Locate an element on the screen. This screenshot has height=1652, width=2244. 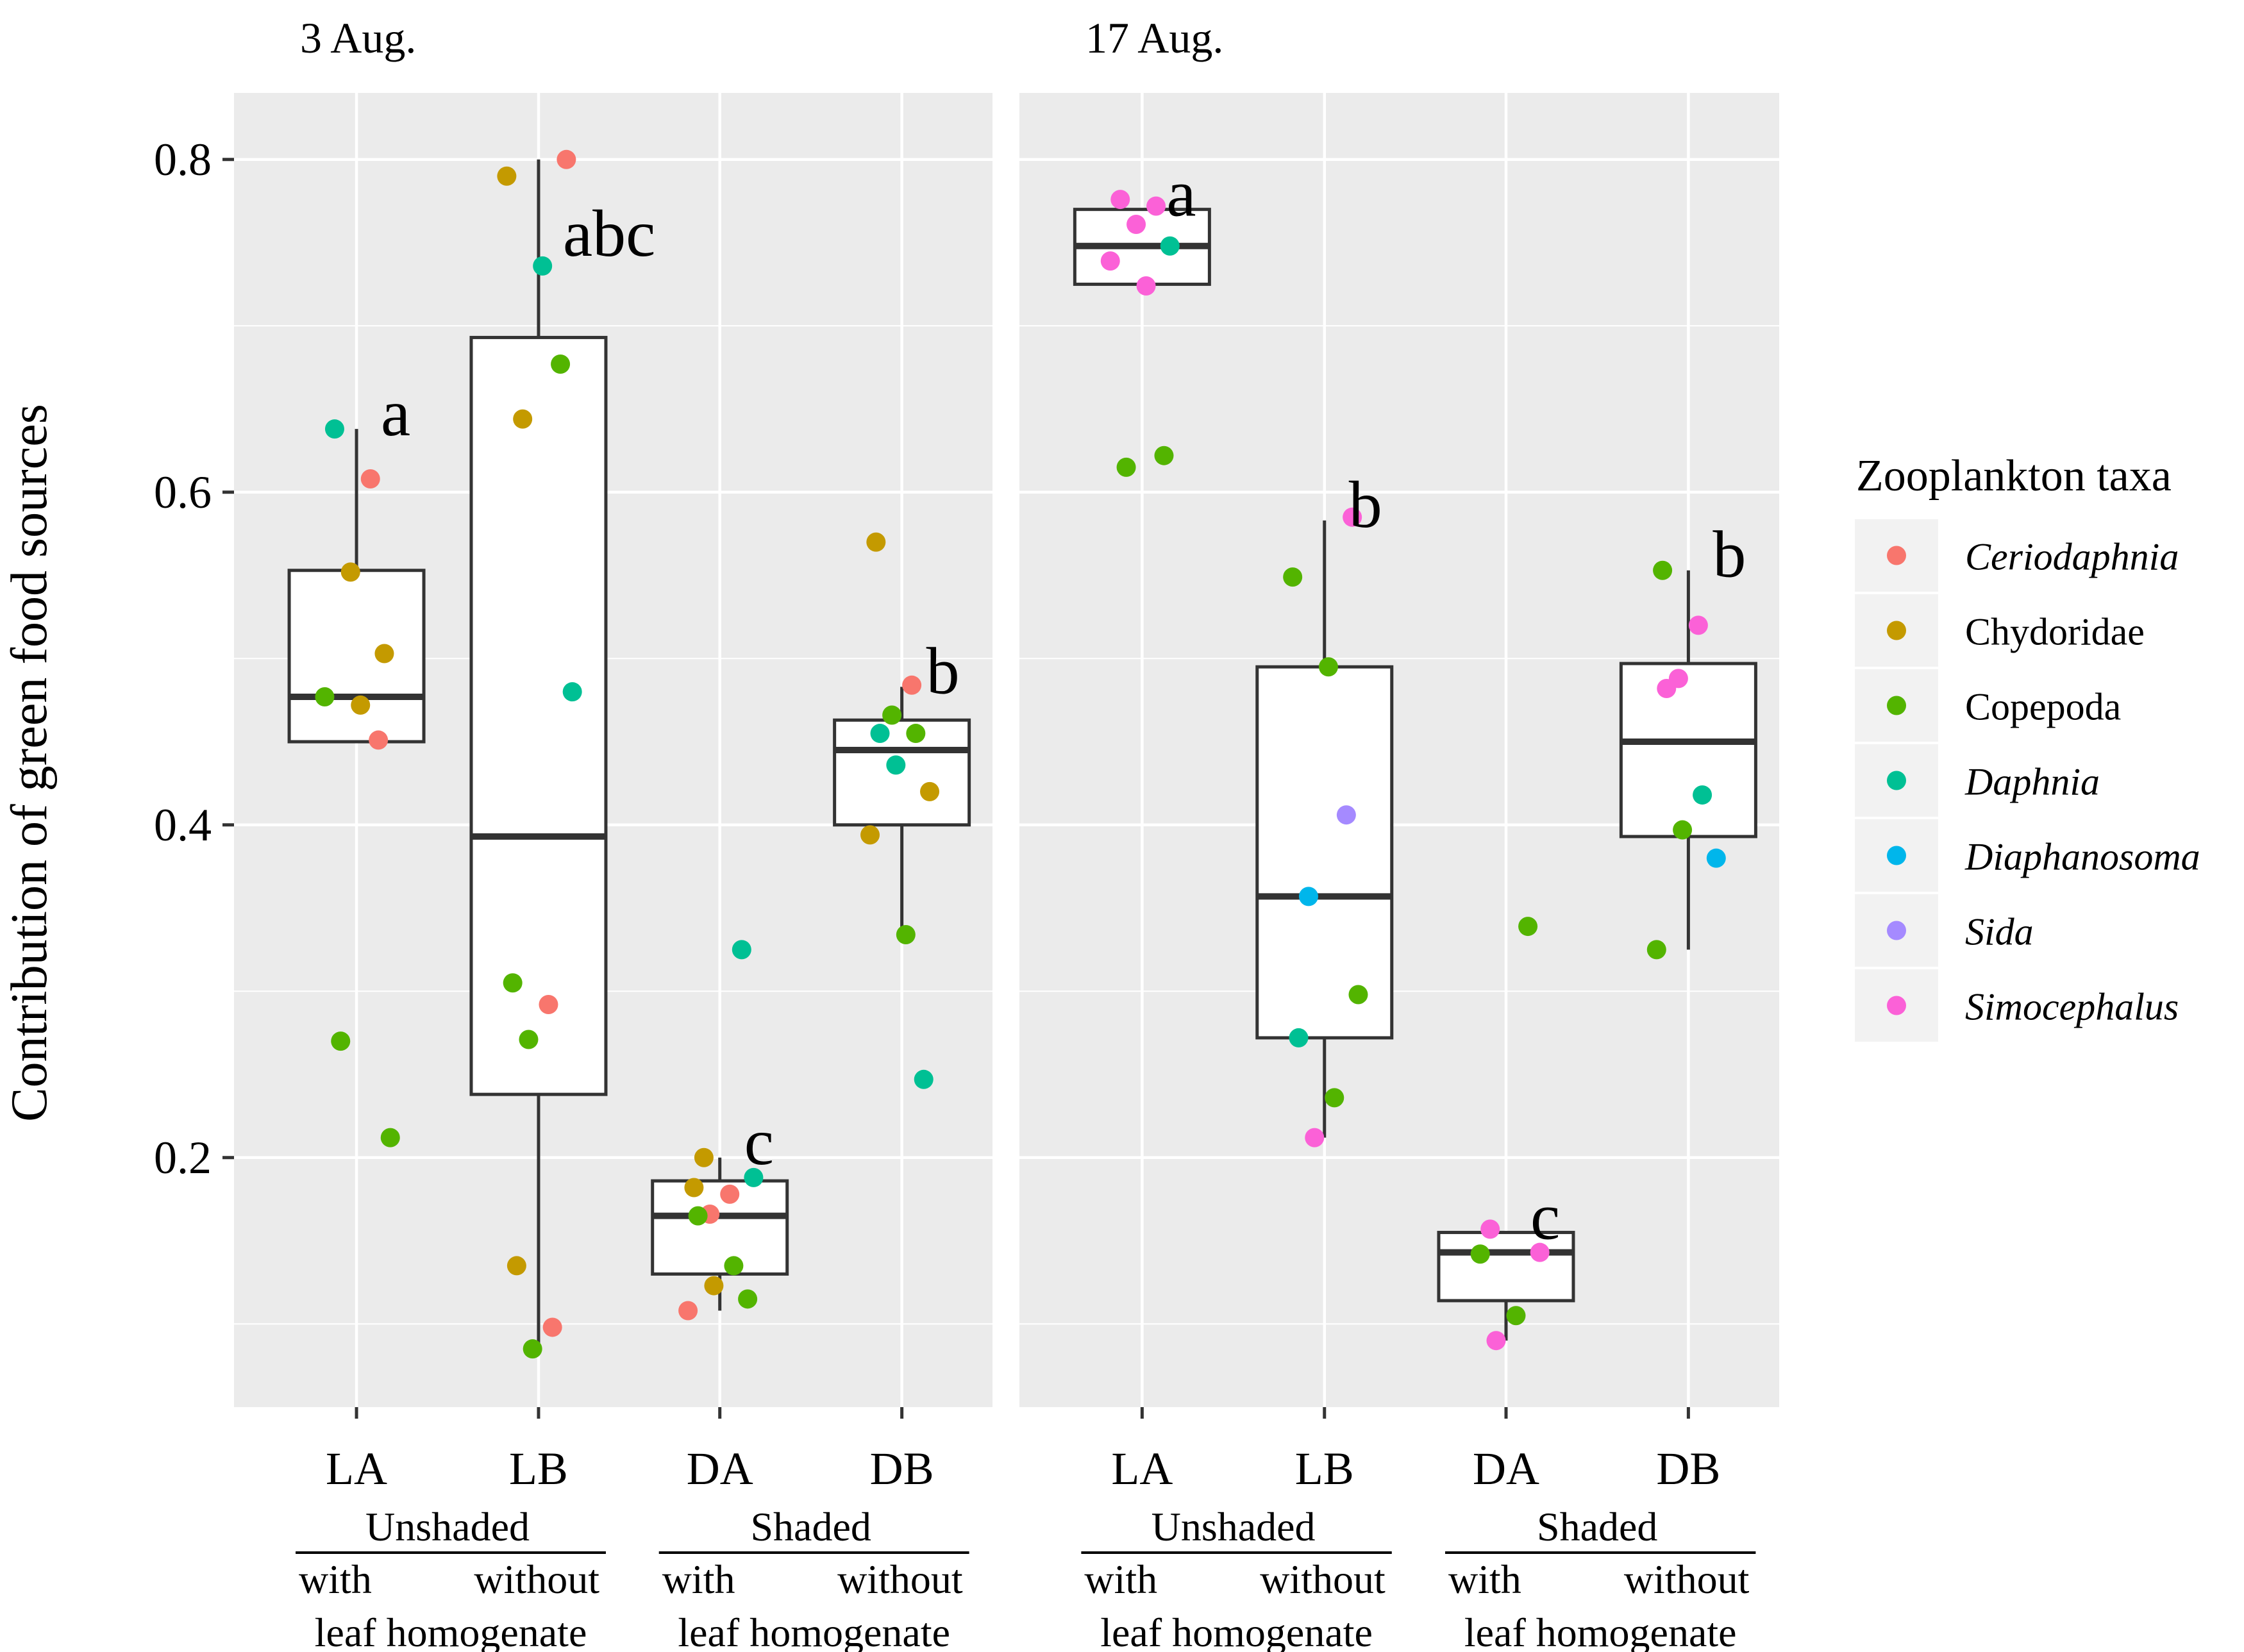
x-category-label: LB is located at coordinates (1324, 1468).